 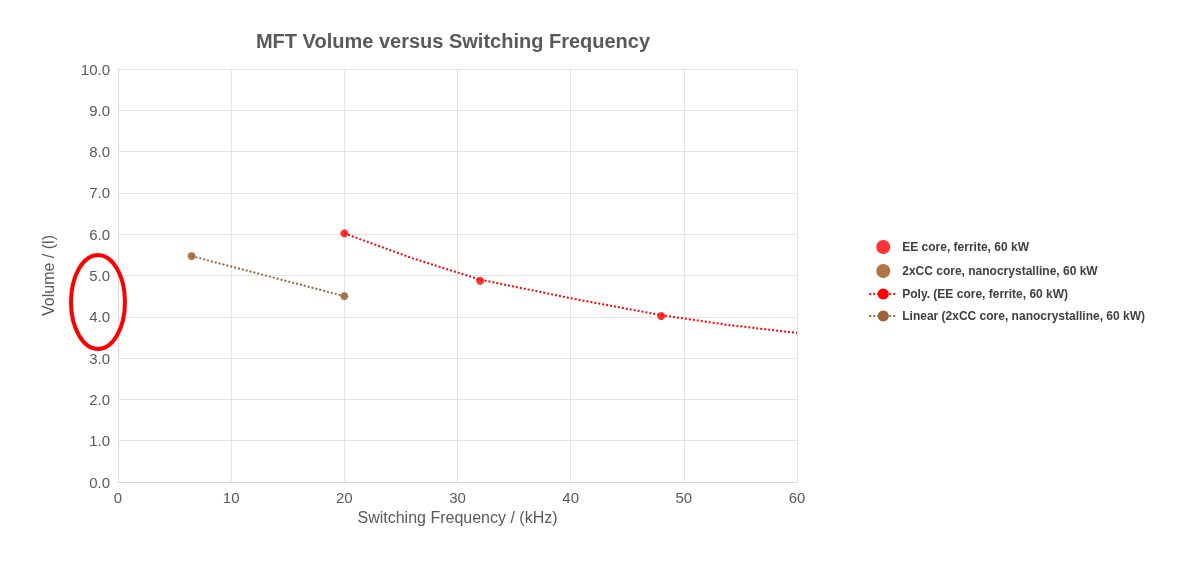 What do you see at coordinates (95, 69) in the screenshot?
I see `y-tick-label: 10.0` at bounding box center [95, 69].